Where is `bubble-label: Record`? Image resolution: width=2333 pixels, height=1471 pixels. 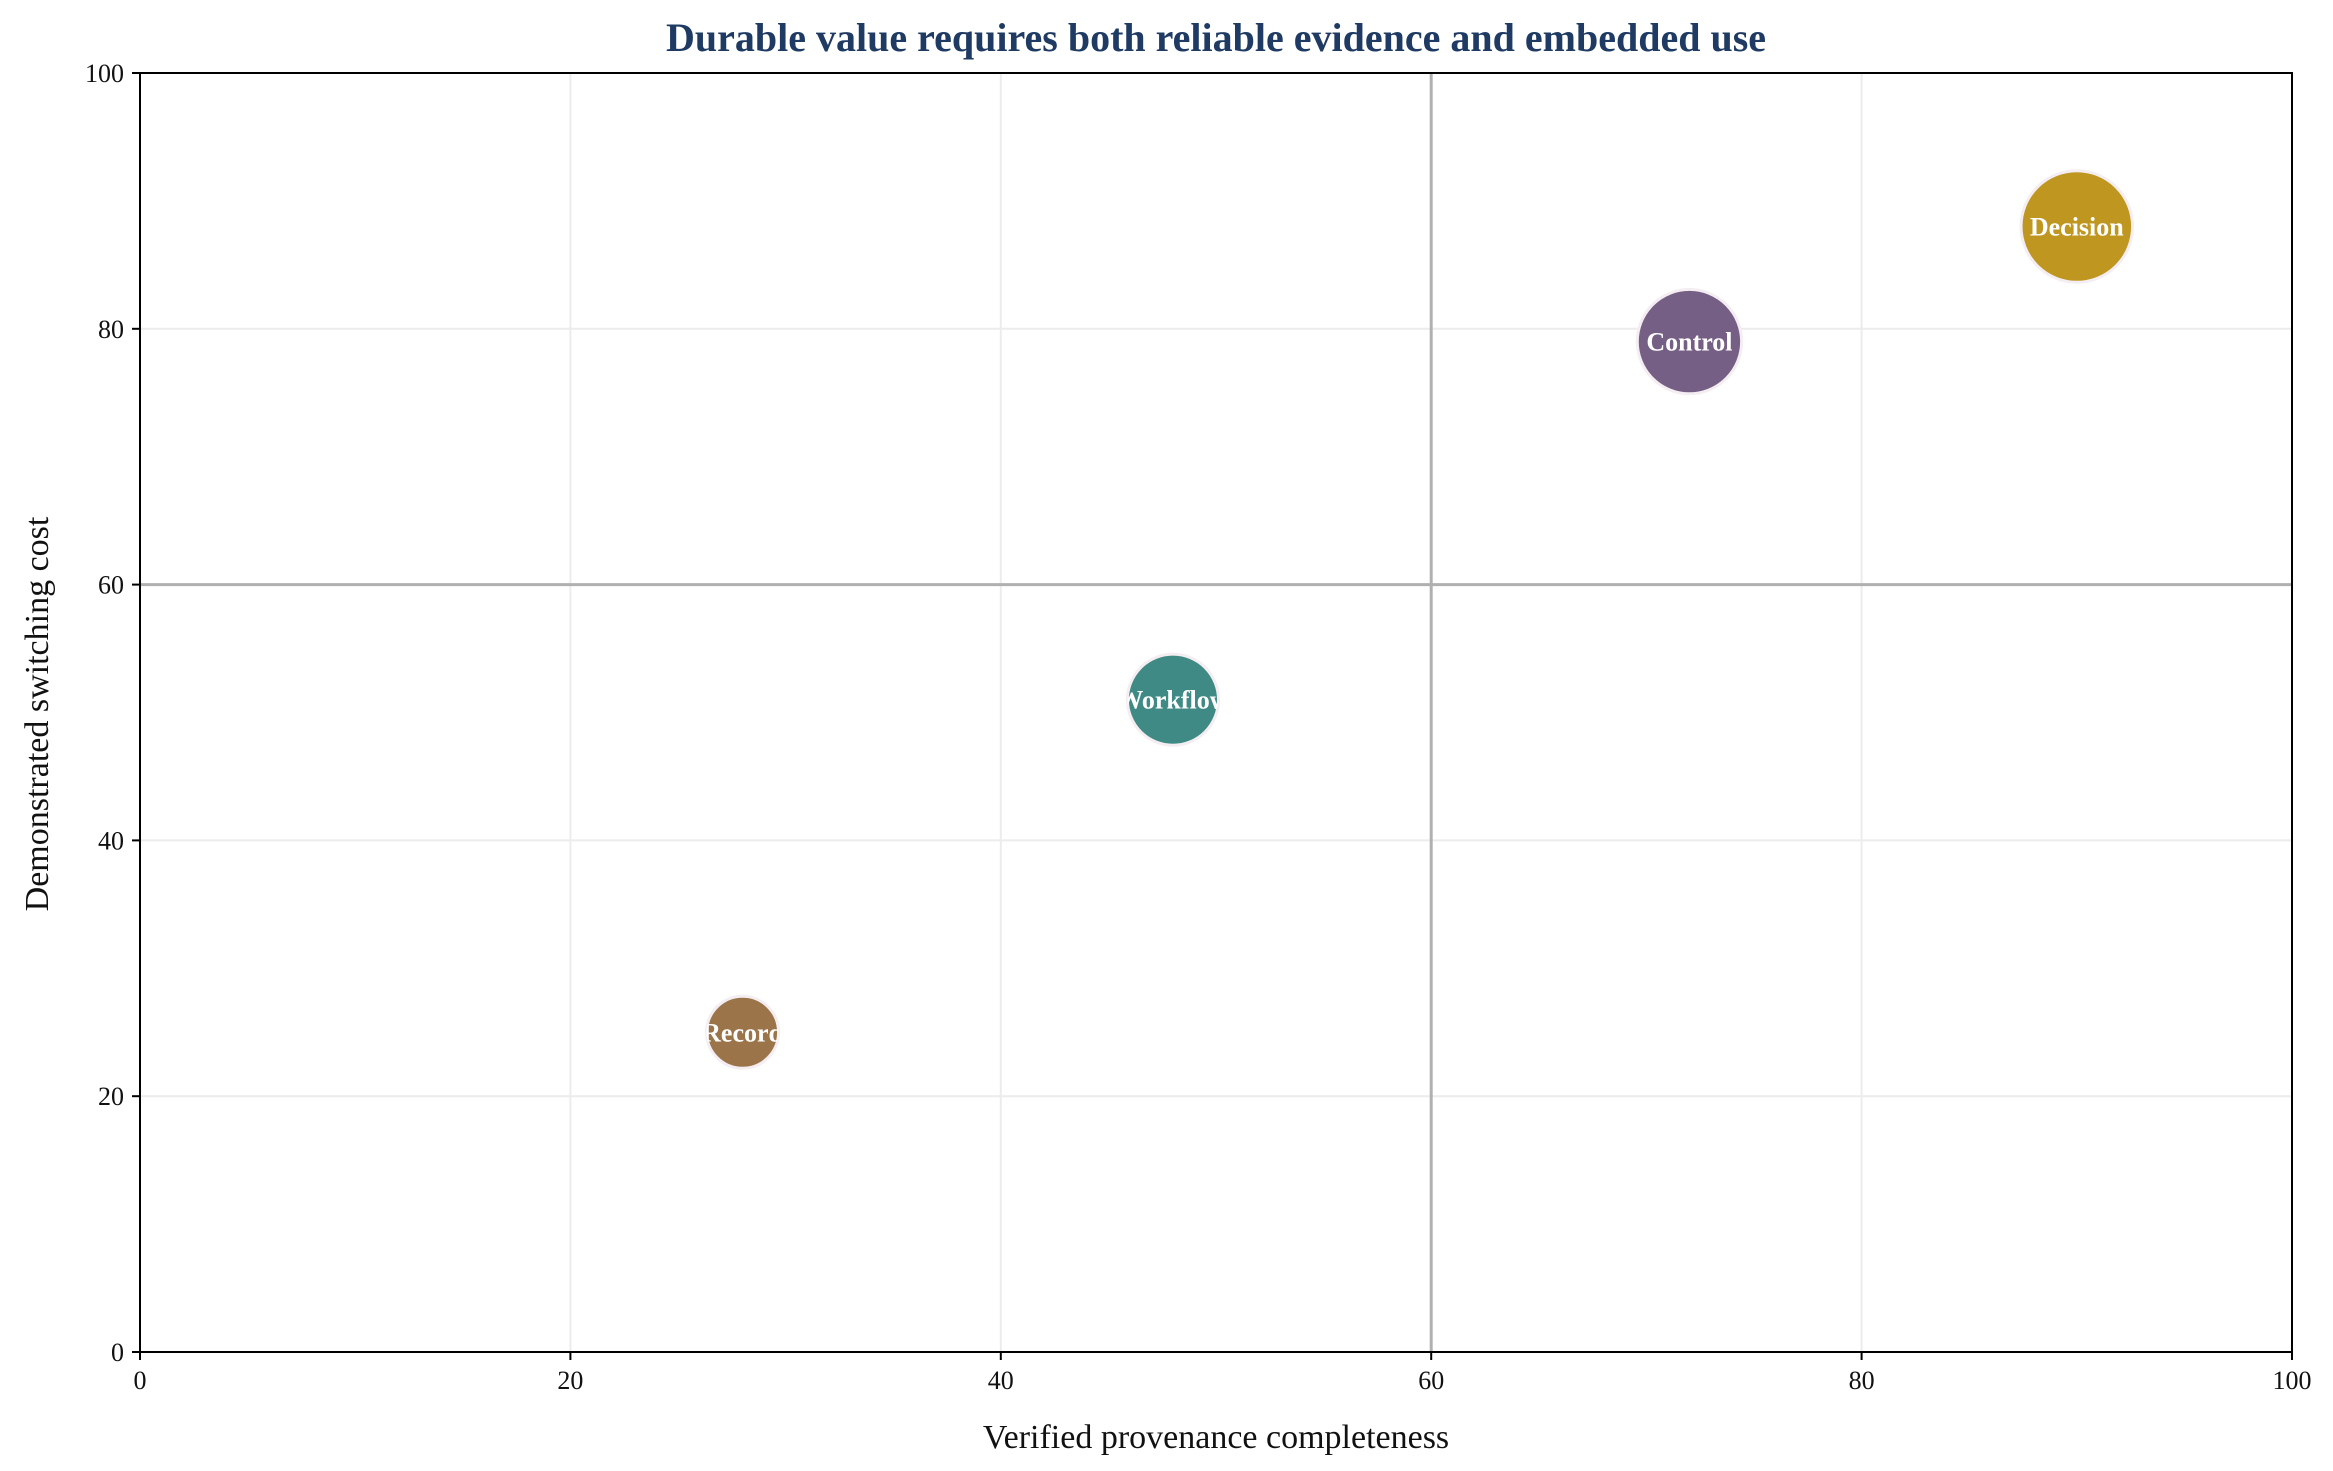 bubble-label: Record is located at coordinates (742, 1032).